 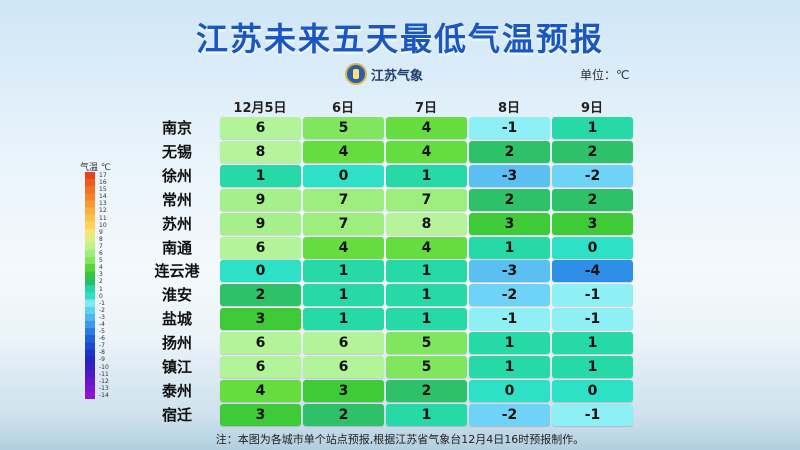 I want to click on legend-label: -9, so click(x=102, y=360).